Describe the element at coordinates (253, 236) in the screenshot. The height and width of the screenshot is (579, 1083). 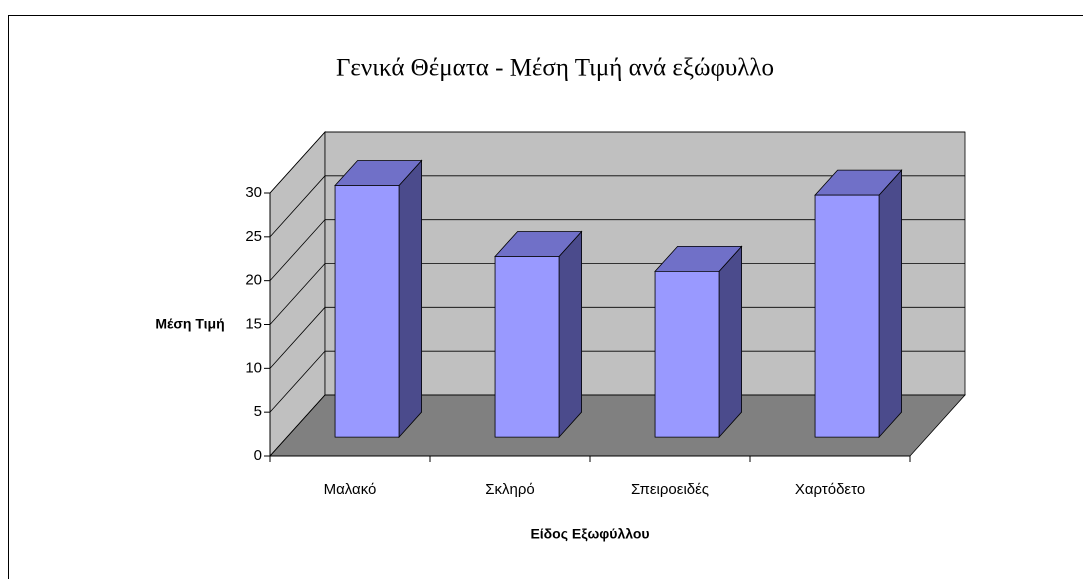
I see `y-tick-label: 25` at that location.